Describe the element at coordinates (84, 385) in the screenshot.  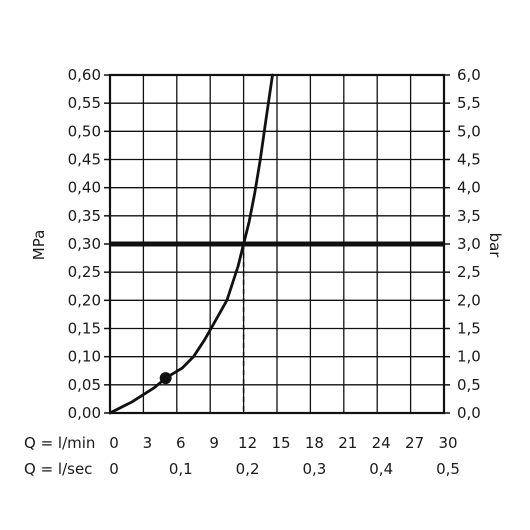
I see `y-left-tick-label: 0,05` at that location.